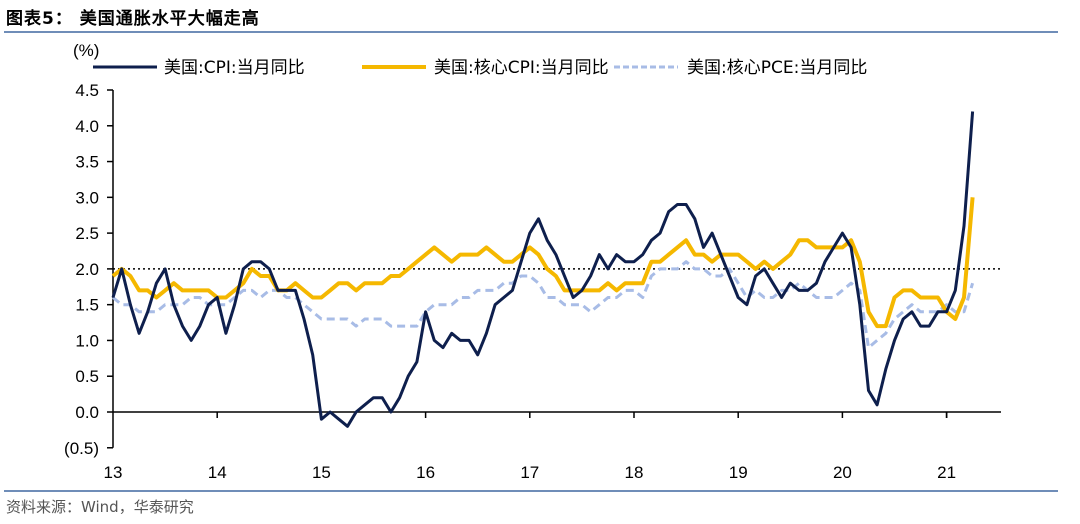 The width and height of the screenshot is (1080, 524). What do you see at coordinates (87, 197) in the screenshot?
I see `y-tick-label: 3.0` at bounding box center [87, 197].